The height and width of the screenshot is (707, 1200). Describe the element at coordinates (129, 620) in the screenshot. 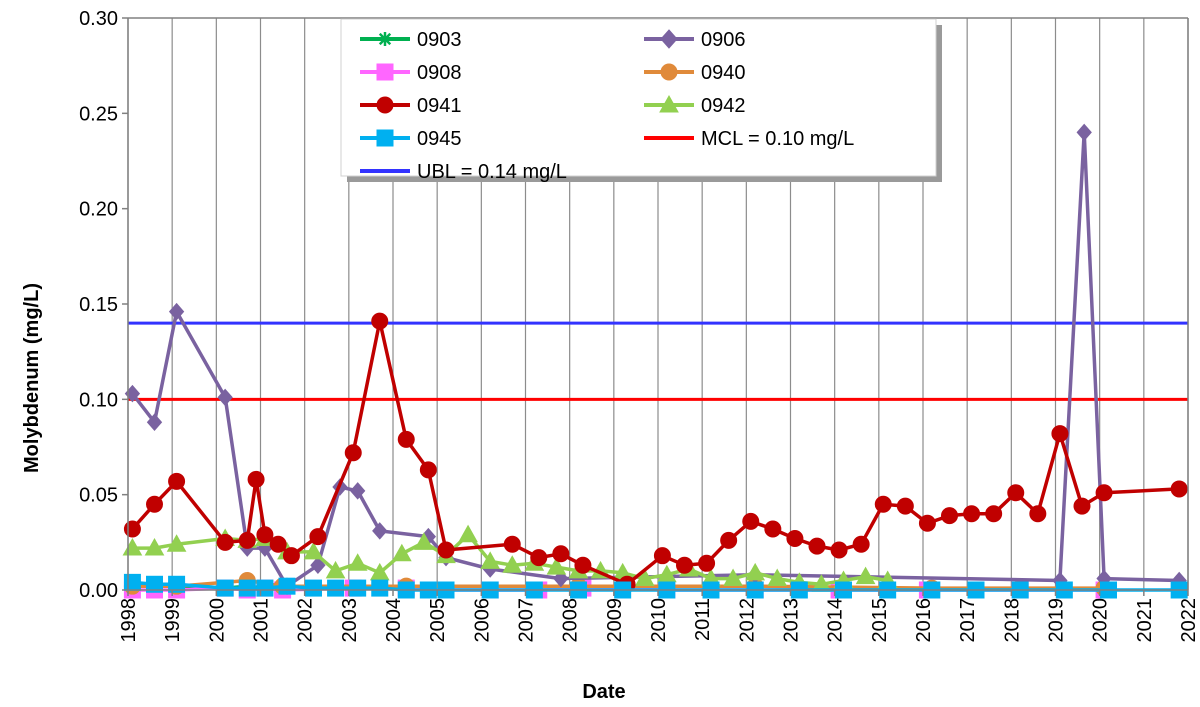

I see `x-tick-label: 1998` at that location.